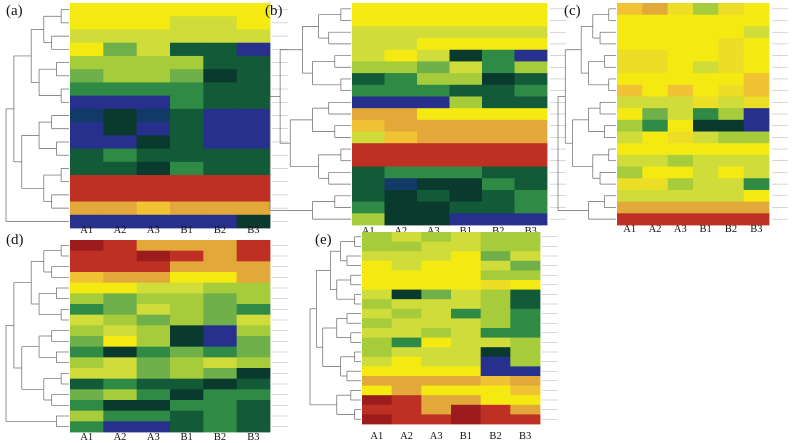  I want to click on dendrogram, so click(586, 114).